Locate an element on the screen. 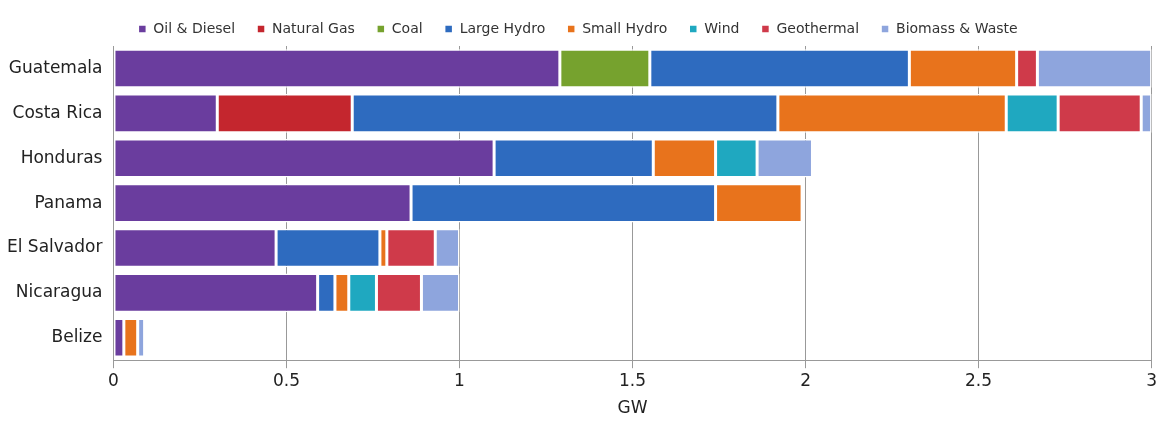  x-tick-label: 2 is located at coordinates (805, 379).